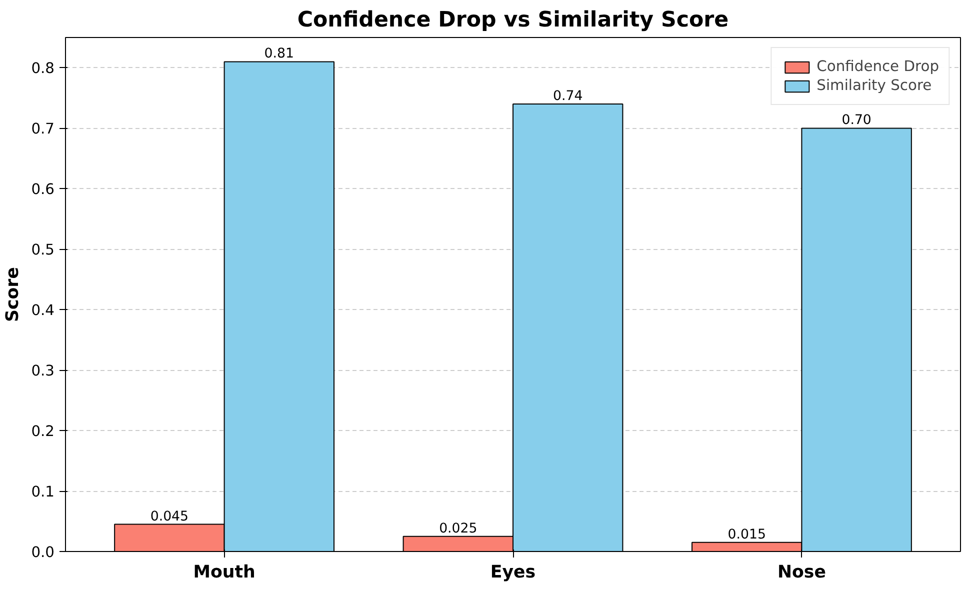 The width and height of the screenshot is (969, 590). I want to click on data-label: 0.81, so click(279, 54).